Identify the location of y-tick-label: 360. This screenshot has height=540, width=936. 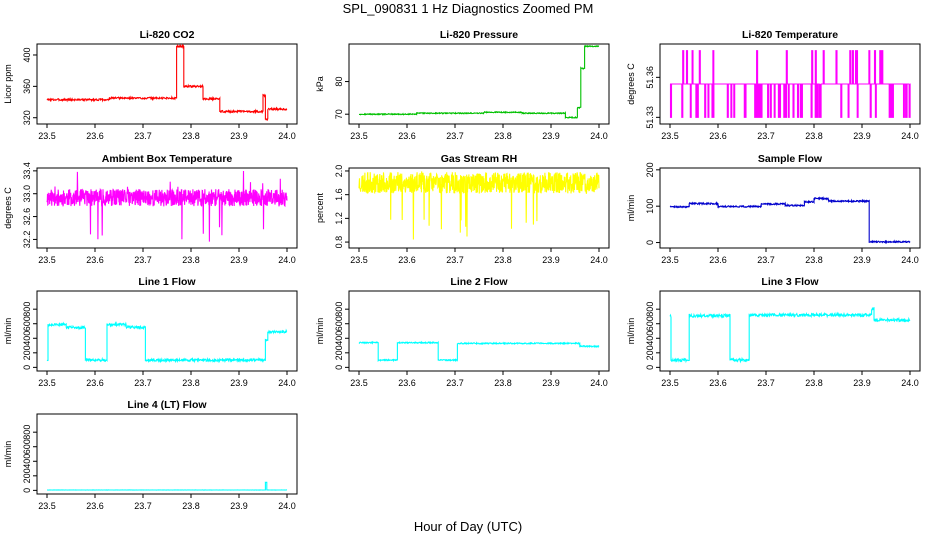
(27, 86).